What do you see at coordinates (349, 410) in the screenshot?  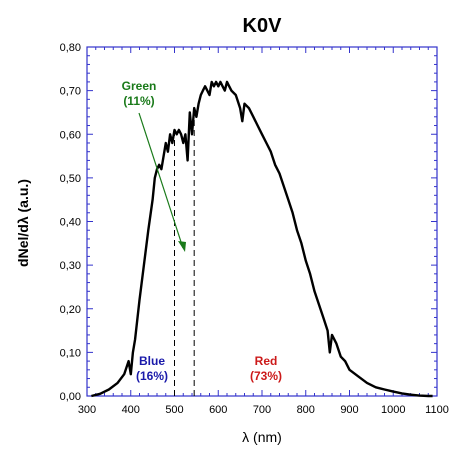 I see `x-tick-label: 900` at bounding box center [349, 410].